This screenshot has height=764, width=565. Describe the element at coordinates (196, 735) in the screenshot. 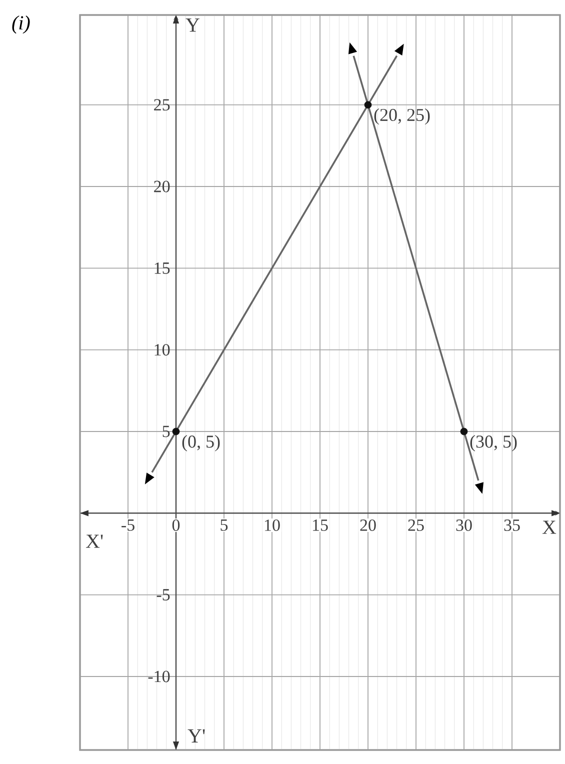

I see `annotation: Y'` at that location.